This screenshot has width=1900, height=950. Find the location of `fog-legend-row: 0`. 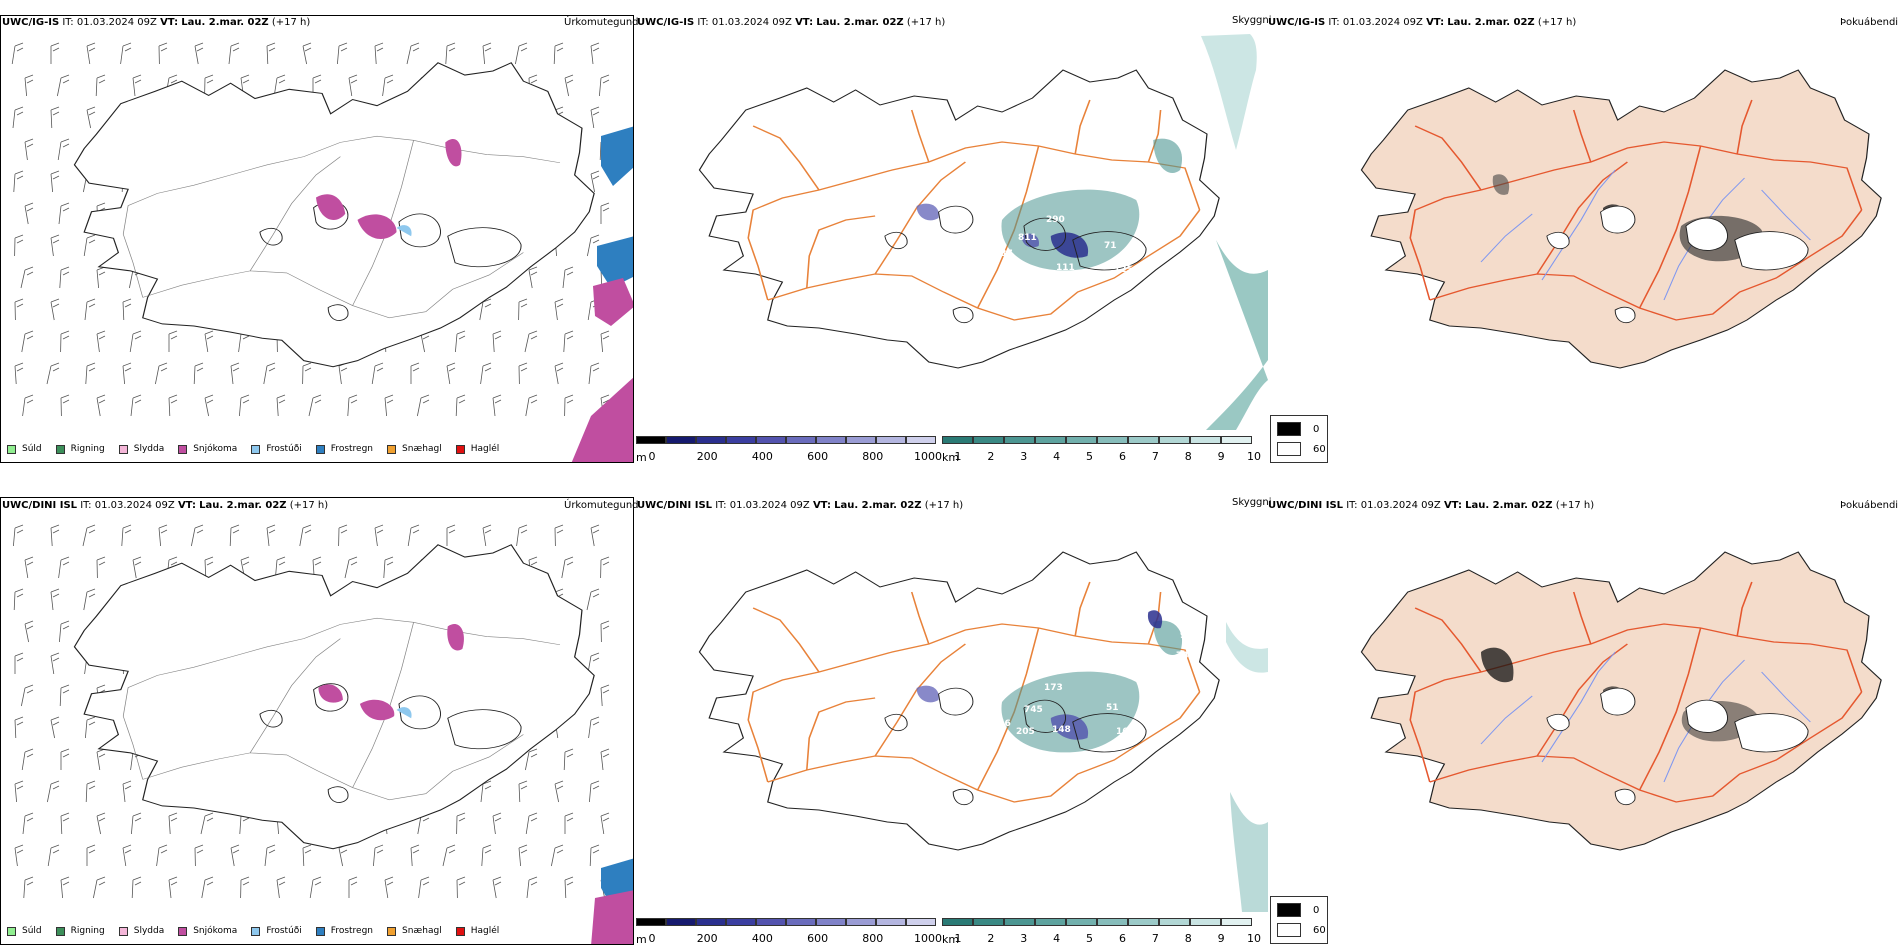

fog-legend-row: 0 is located at coordinates (1298, 910).